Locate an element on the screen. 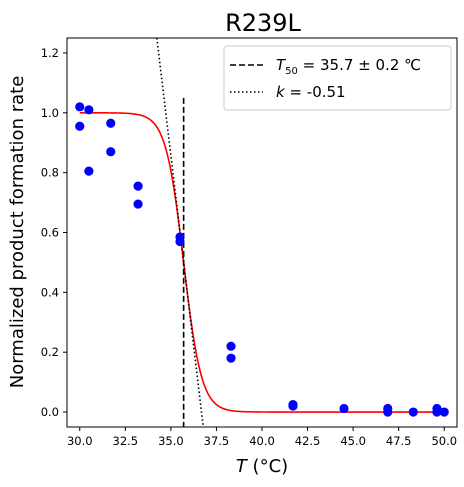  reference-lines is located at coordinates (180, 232).